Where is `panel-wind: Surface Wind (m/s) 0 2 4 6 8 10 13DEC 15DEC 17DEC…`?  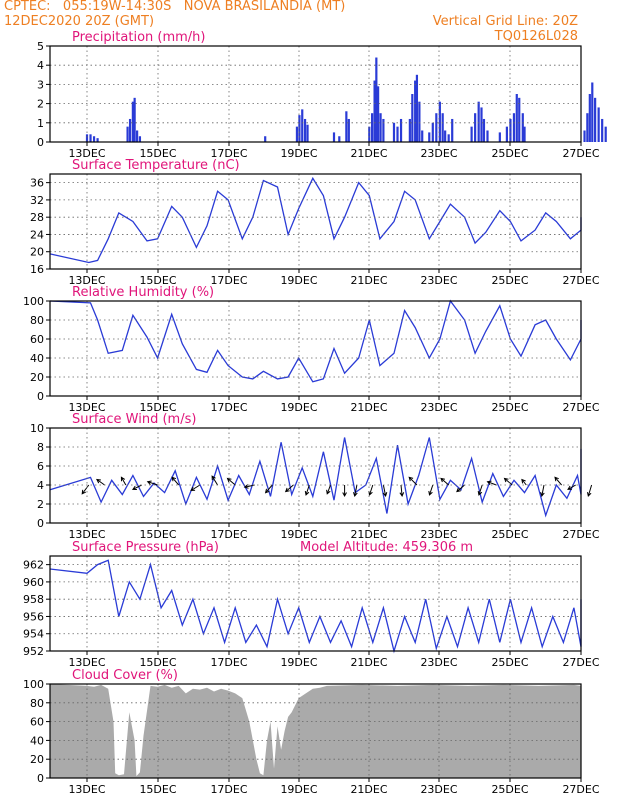 panel-wind: Surface Wind (m/s) 0 2 4 6 8 10 13DEC 15DEC 17DEC… is located at coordinates (315, 476).